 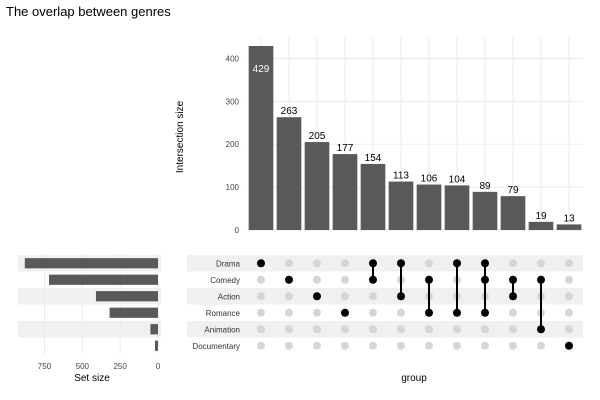 I want to click on bar-value-label: 19, so click(x=541, y=216).